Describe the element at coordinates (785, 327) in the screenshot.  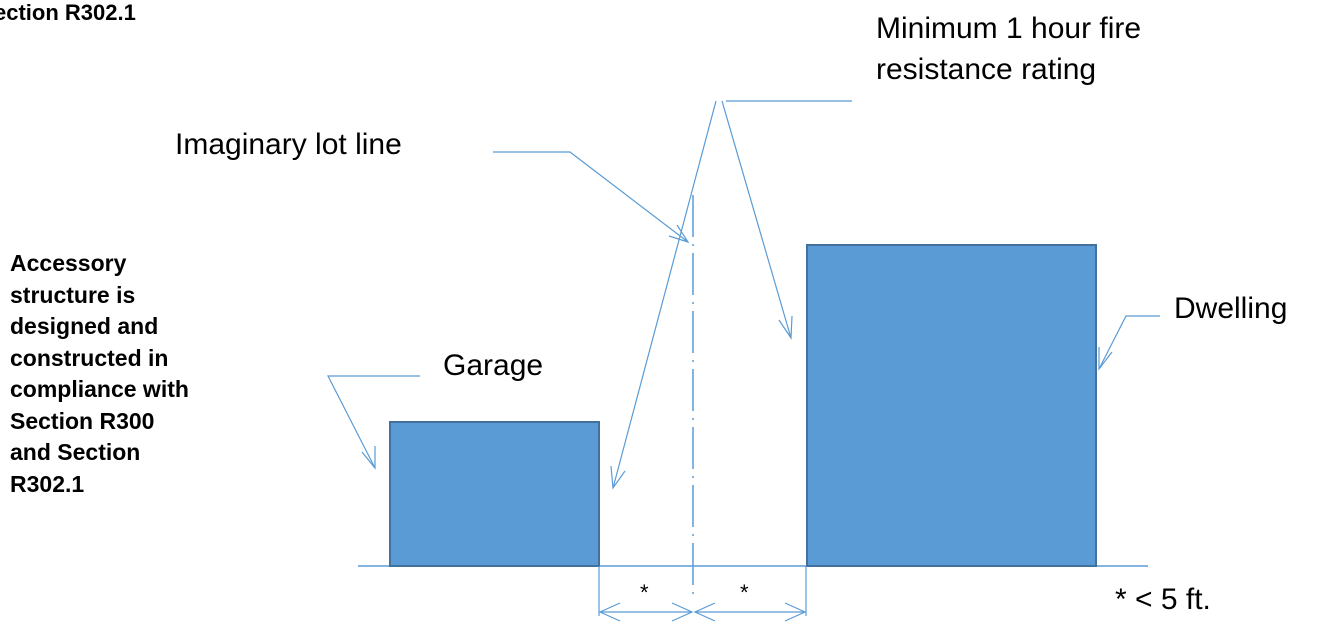
I see `fire-rating-dwelling-arrowhead` at that location.